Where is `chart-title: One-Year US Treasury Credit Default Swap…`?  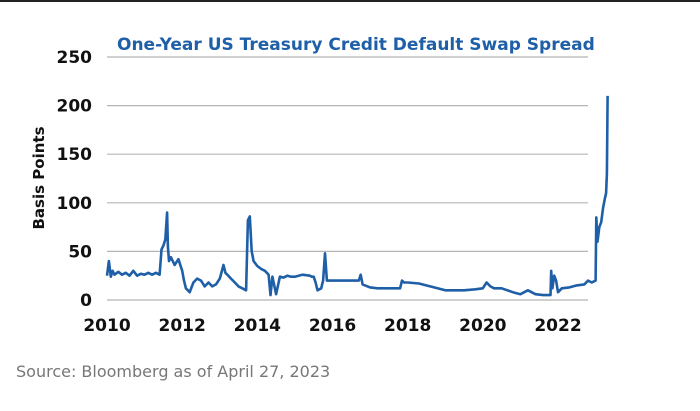 chart-title: One-Year US Treasury Credit Default Swap… is located at coordinates (356, 45).